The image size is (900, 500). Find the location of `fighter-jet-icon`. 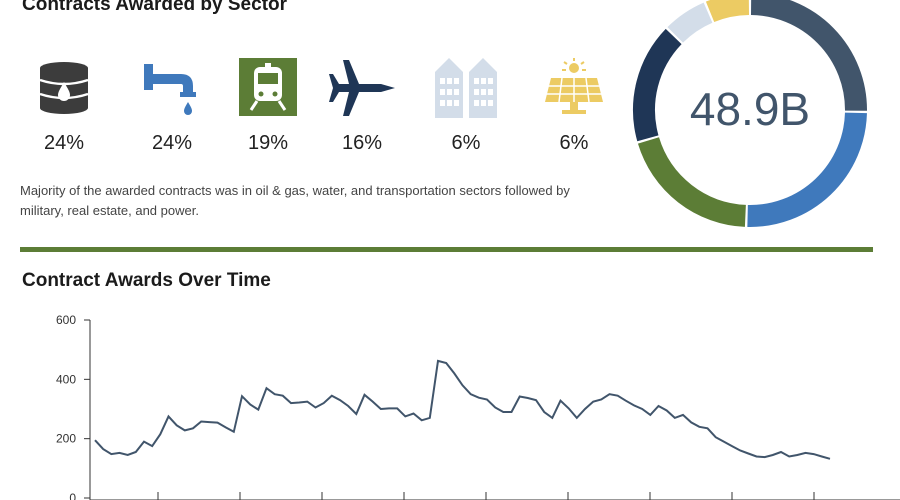

fighter-jet-icon is located at coordinates (362, 88).